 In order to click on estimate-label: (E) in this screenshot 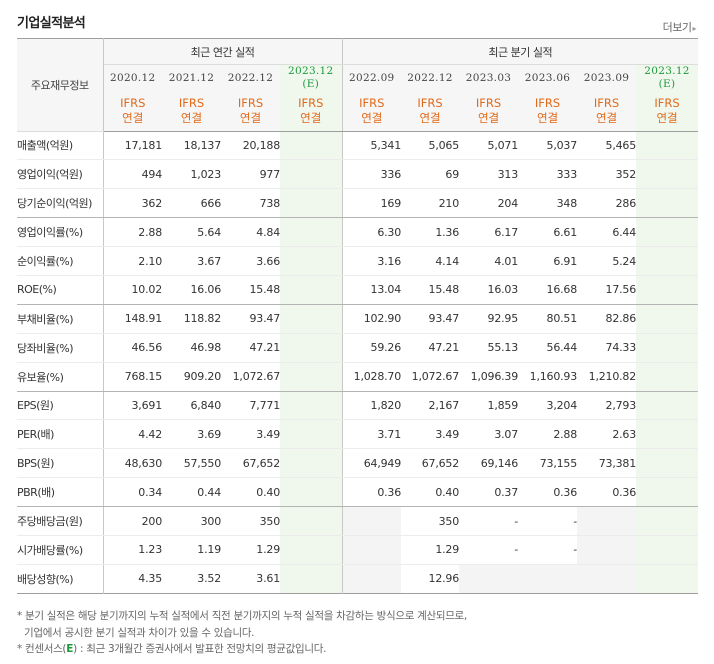, I will do `click(311, 84)`.